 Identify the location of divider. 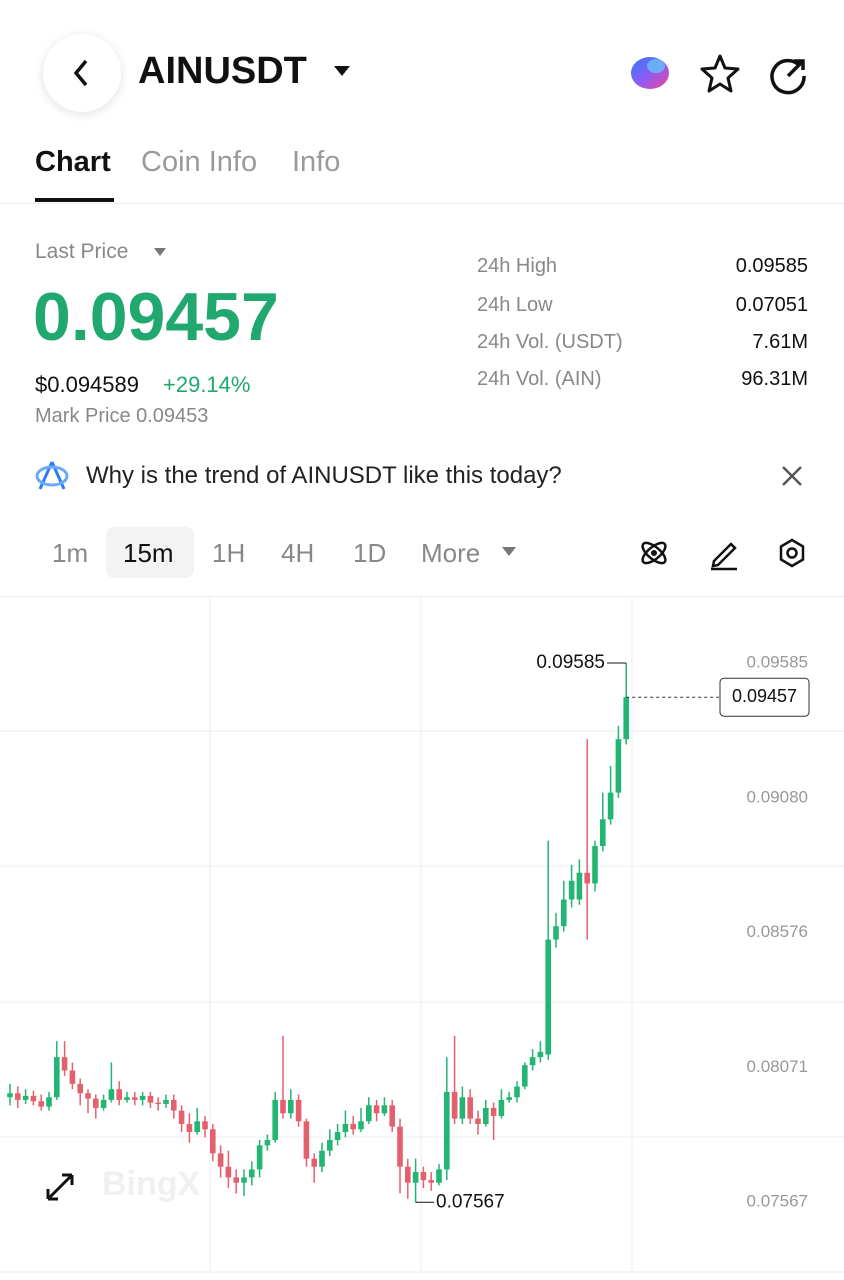
(422, 203).